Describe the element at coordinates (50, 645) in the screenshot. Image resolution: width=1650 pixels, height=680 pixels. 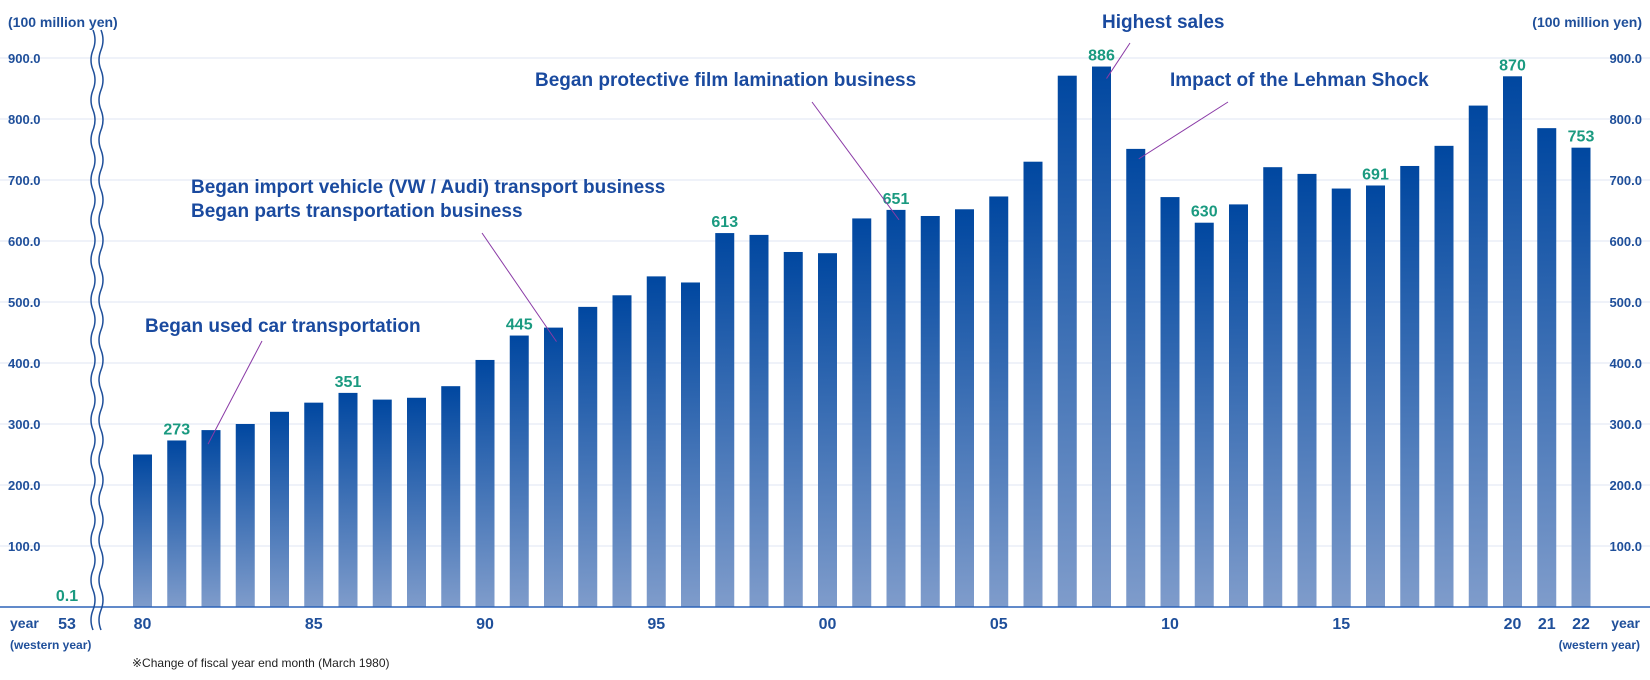
I see `x-axis-sub-left: (western year)` at that location.